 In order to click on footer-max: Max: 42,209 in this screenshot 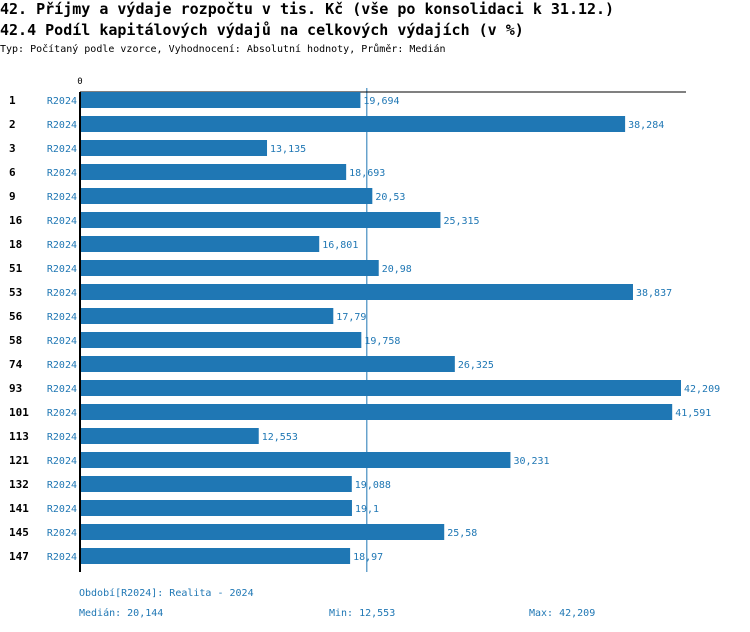, I will do `click(562, 613)`.